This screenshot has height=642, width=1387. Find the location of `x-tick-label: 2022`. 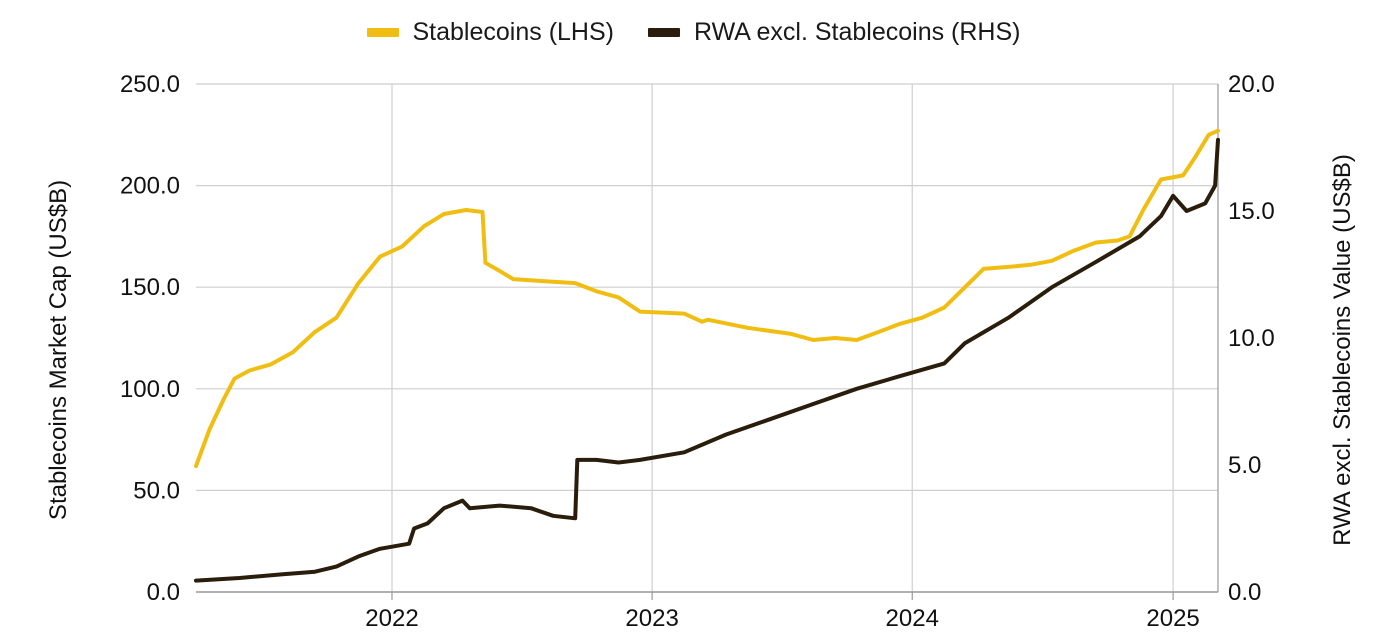

x-tick-label: 2022 is located at coordinates (391, 618).